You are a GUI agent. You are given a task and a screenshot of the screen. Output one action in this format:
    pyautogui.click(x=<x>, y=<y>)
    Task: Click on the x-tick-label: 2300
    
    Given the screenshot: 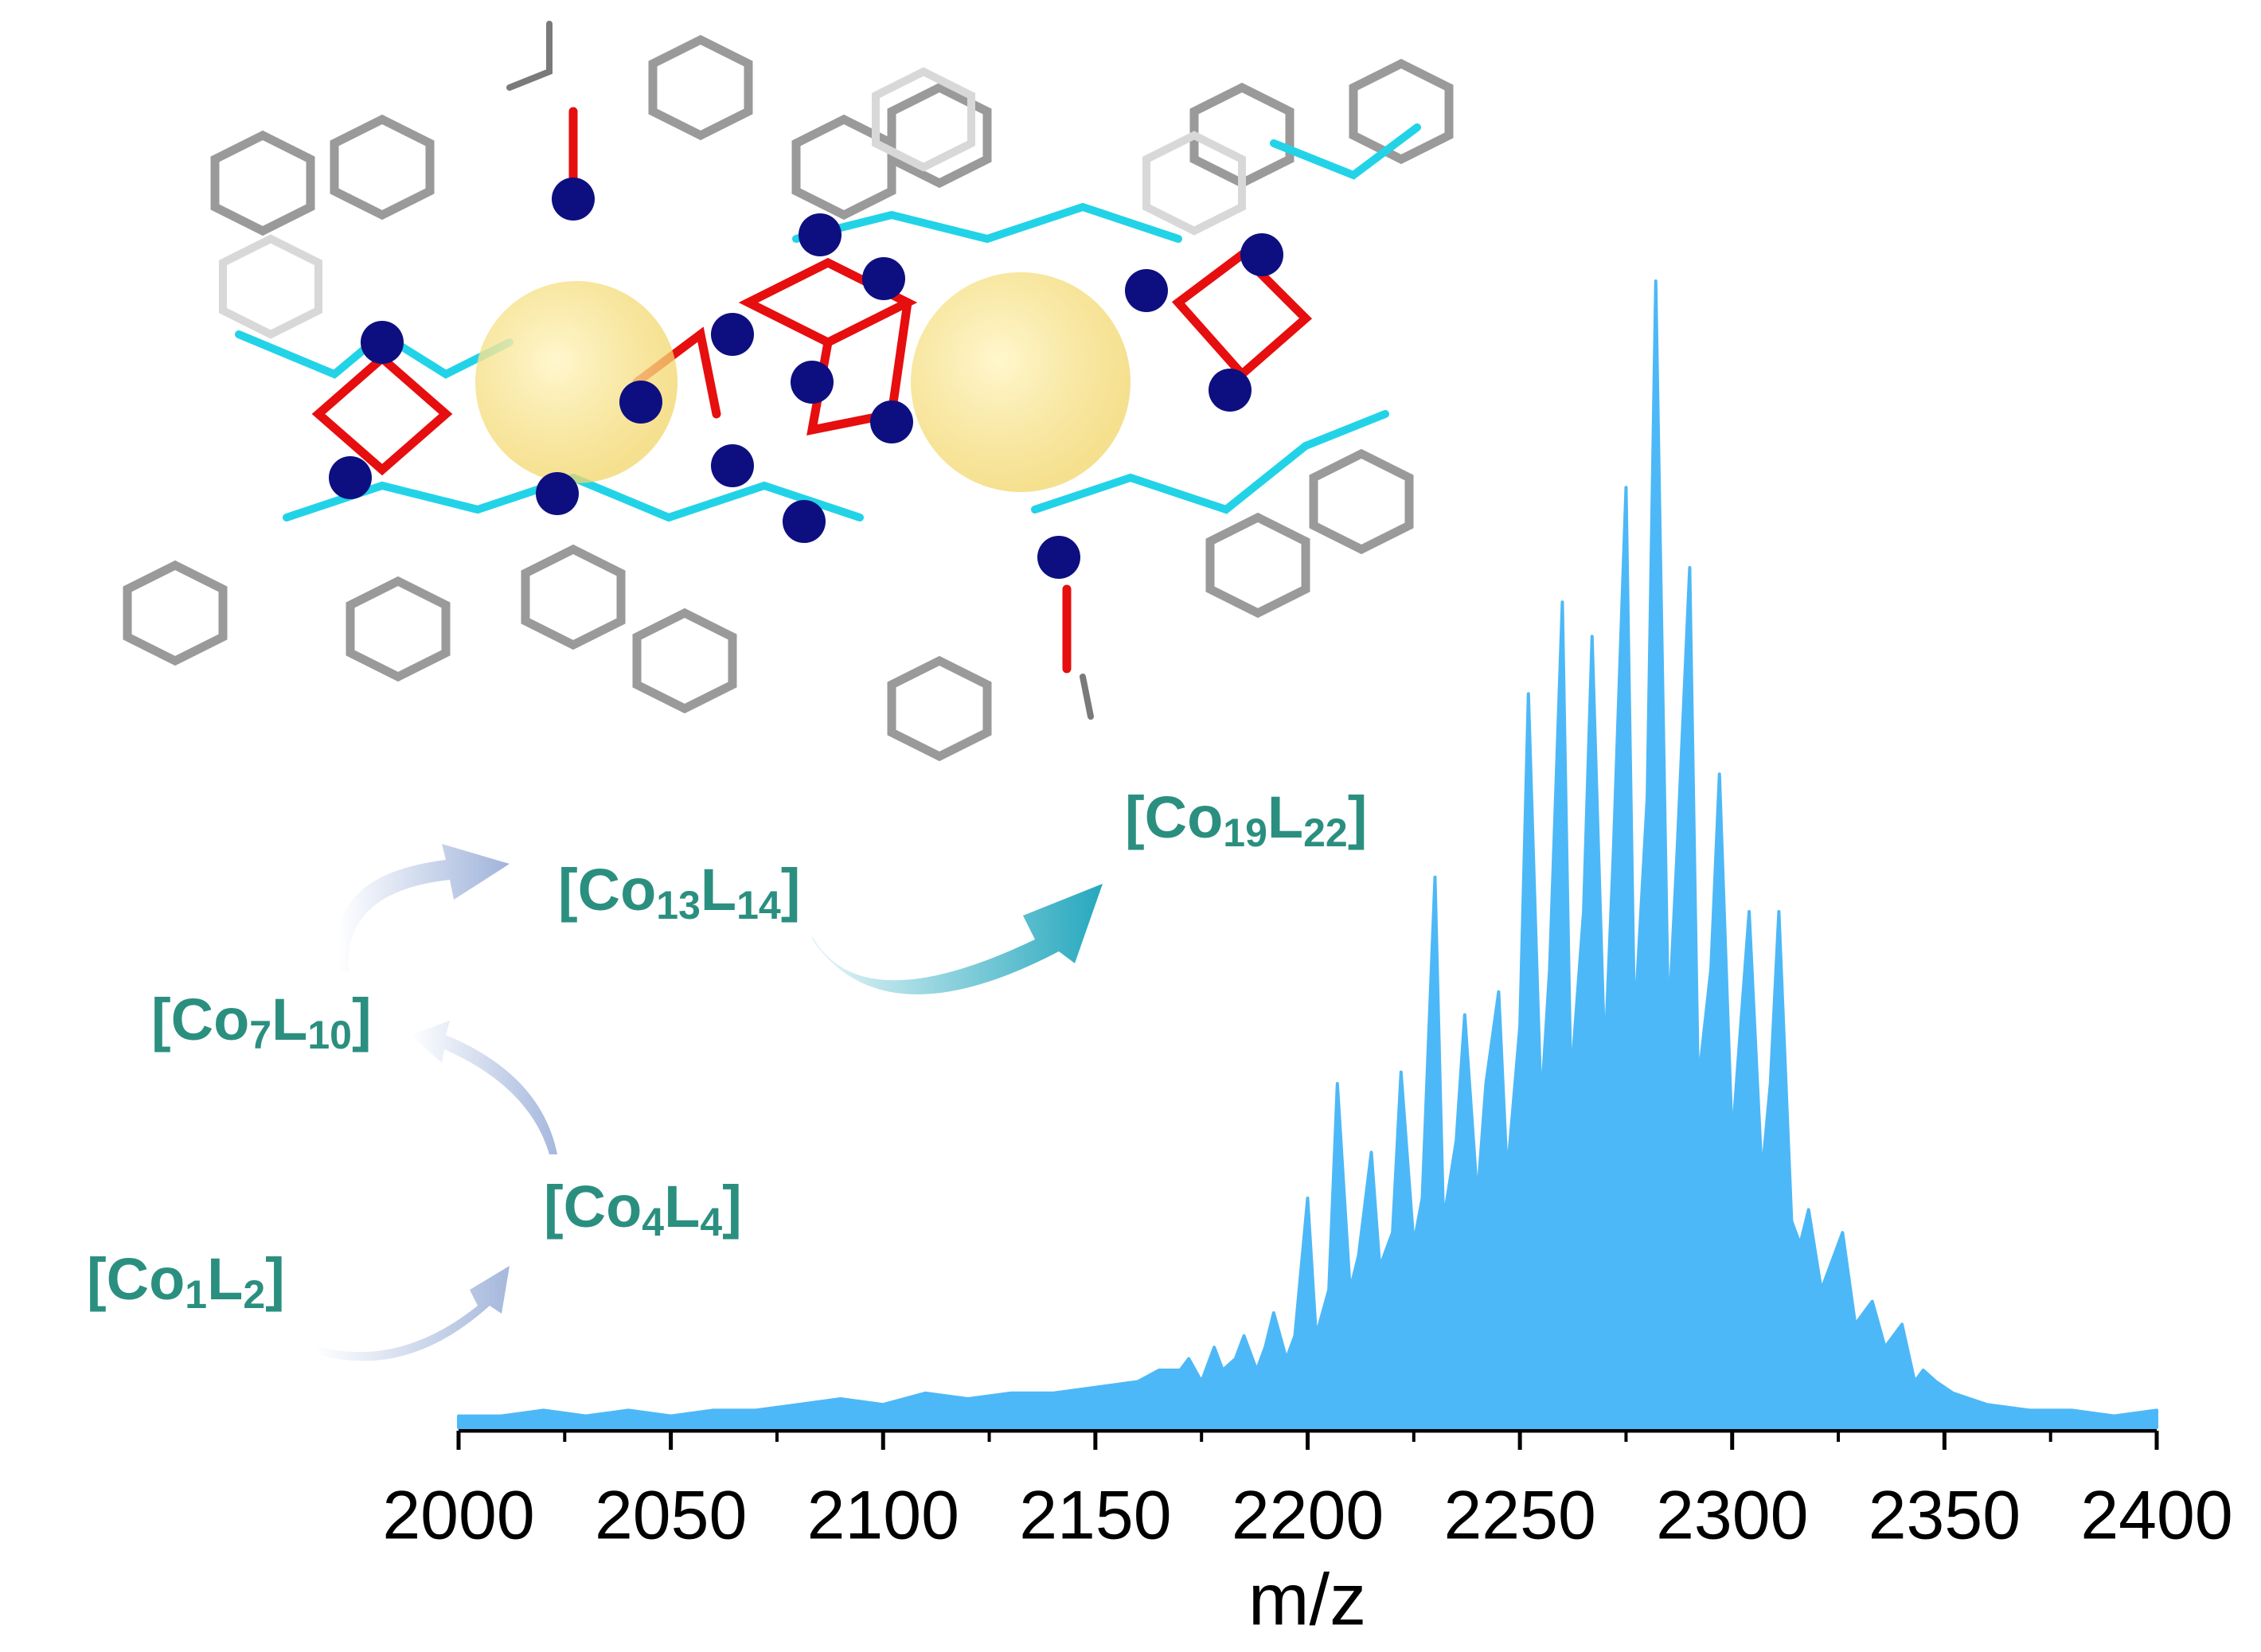 What is the action you would take?
    pyautogui.click(x=1732, y=1516)
    